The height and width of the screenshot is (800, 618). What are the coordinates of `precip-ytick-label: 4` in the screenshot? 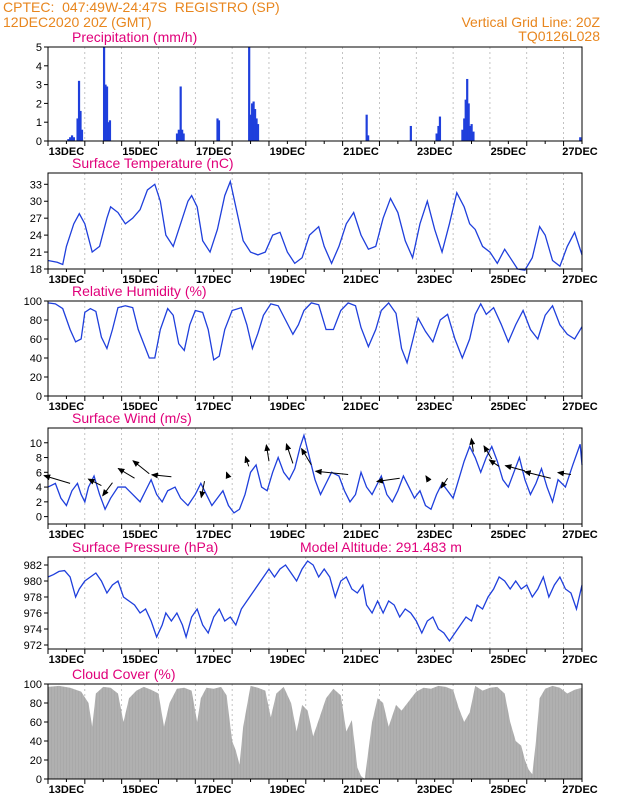 It's located at (39, 67).